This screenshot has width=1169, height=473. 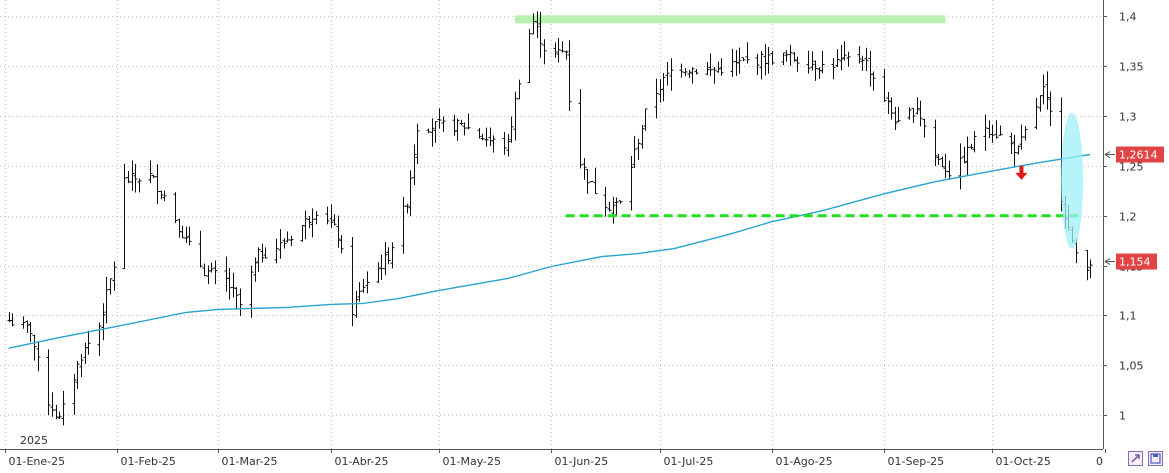 What do you see at coordinates (1128, 217) in the screenshot?
I see `y-tick-label: 1,2` at bounding box center [1128, 217].